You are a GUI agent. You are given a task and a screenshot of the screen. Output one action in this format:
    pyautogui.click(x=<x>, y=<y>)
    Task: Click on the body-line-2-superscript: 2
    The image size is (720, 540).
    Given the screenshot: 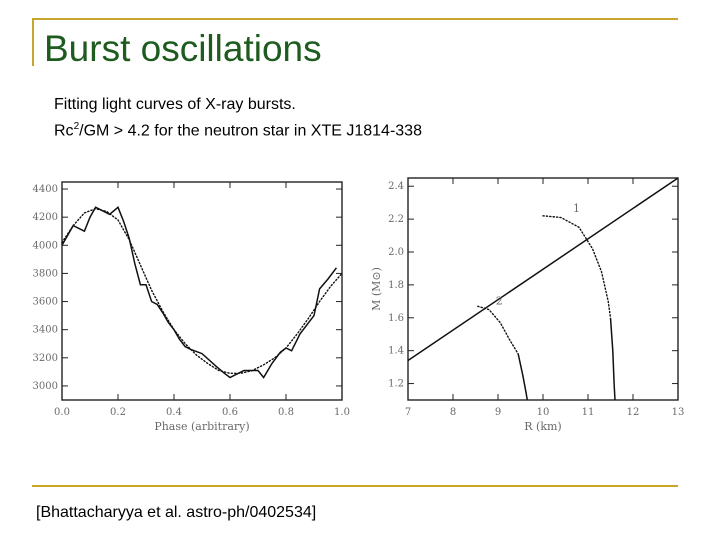 What is the action you would take?
    pyautogui.click(x=76, y=126)
    